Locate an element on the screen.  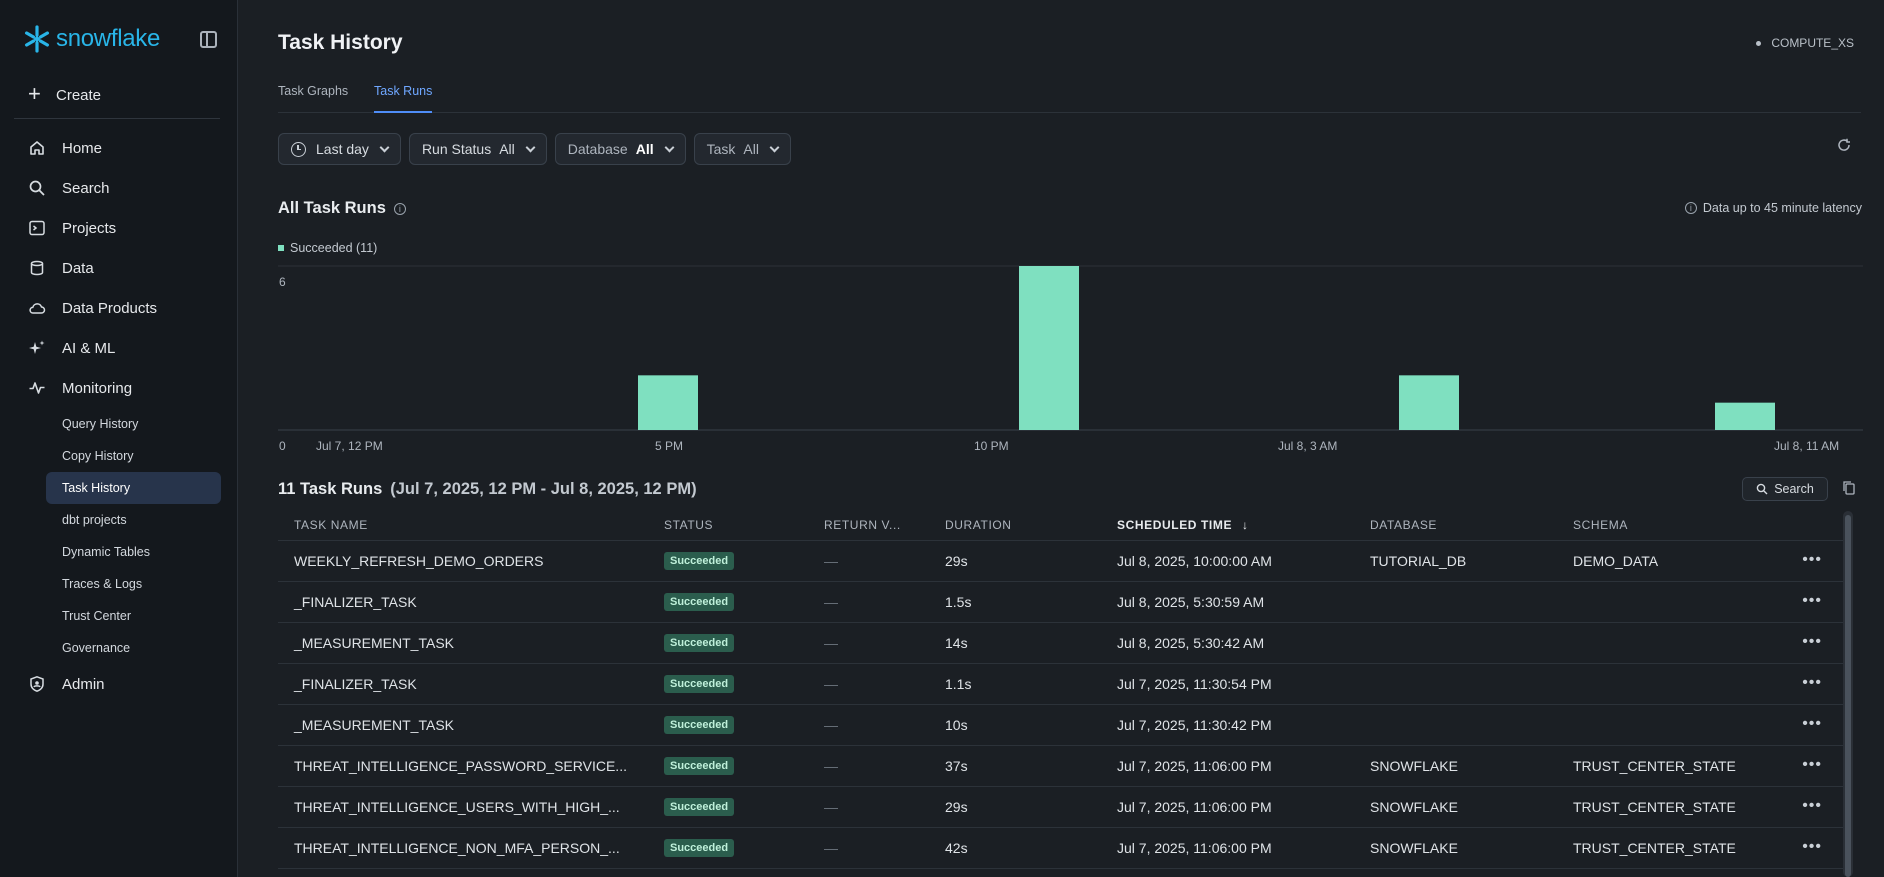
snowflake-logo: snowflake is located at coordinates (122, 39).